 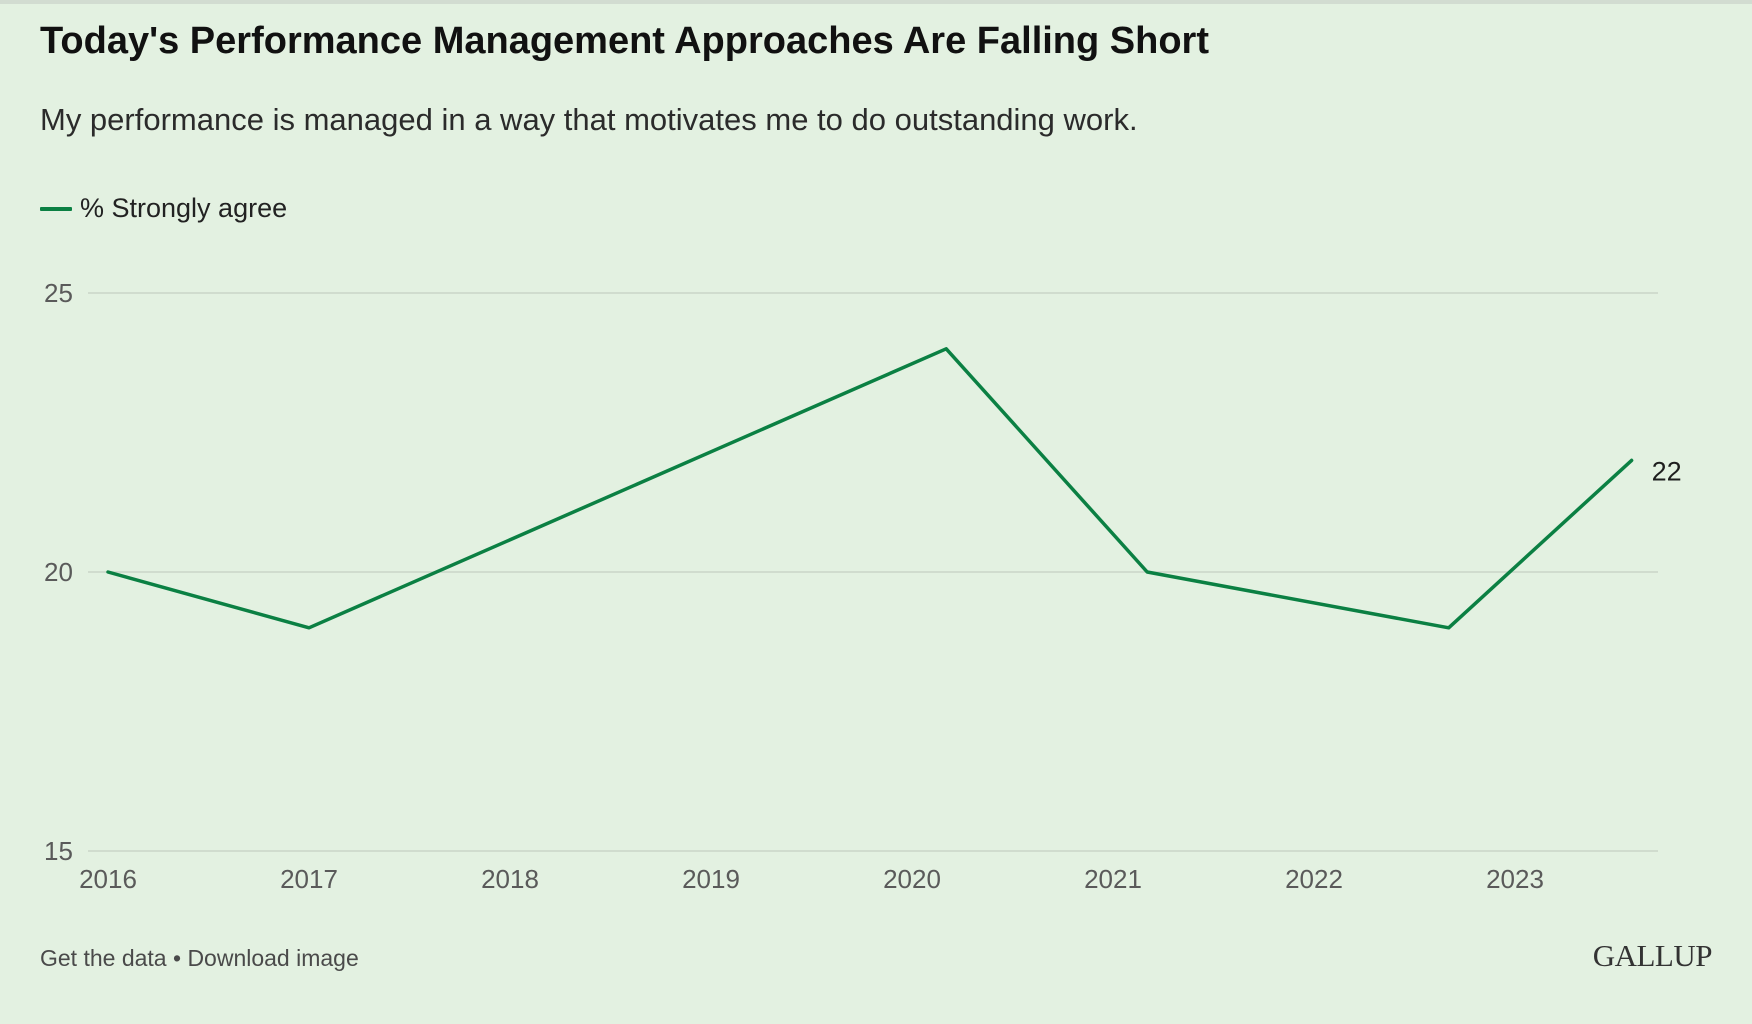 I want to click on footer-links: Get the data • Download image, so click(x=199, y=958).